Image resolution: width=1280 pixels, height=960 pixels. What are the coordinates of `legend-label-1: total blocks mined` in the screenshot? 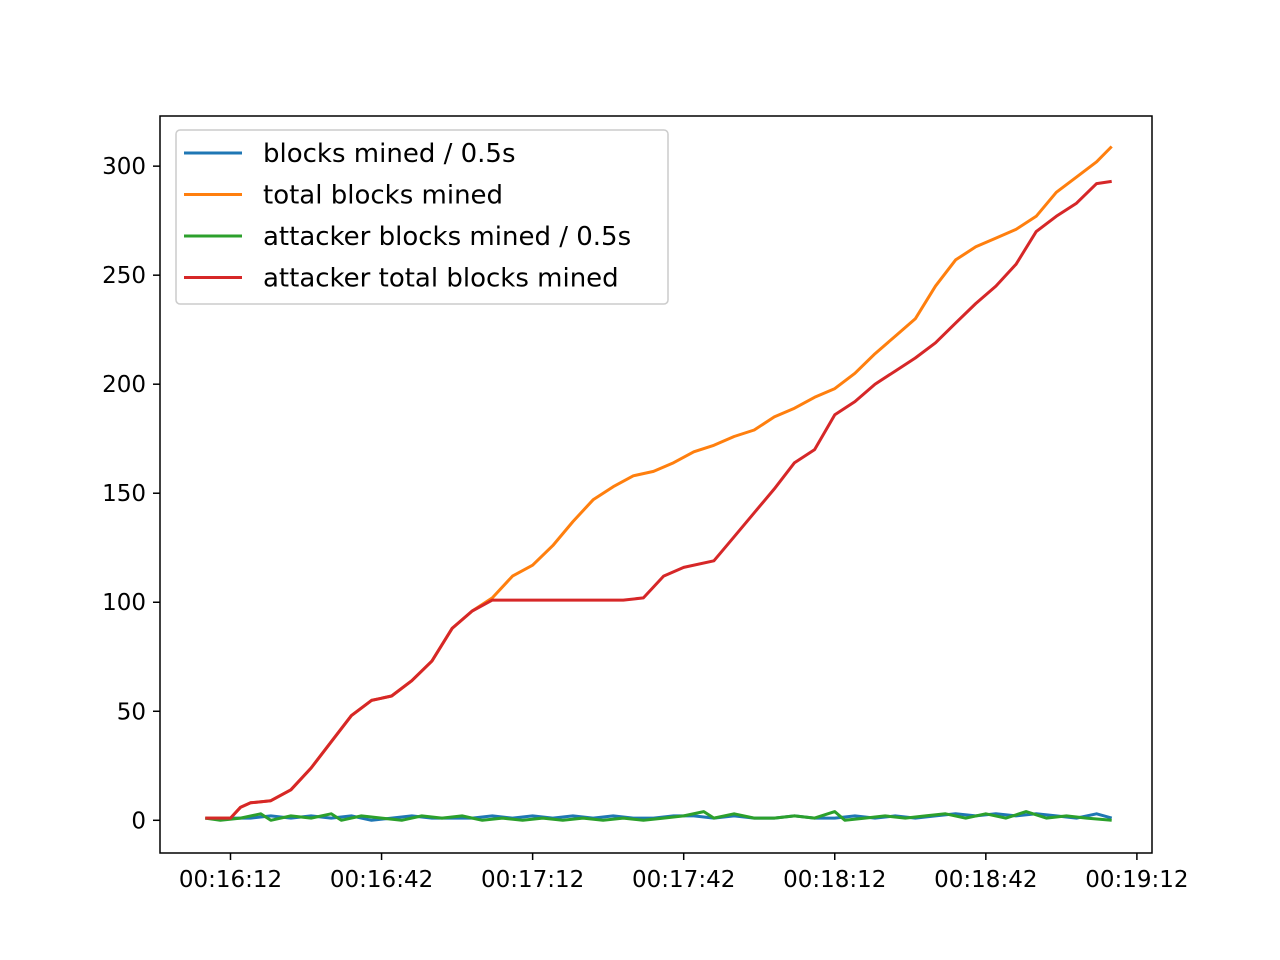 It's located at (383, 196).